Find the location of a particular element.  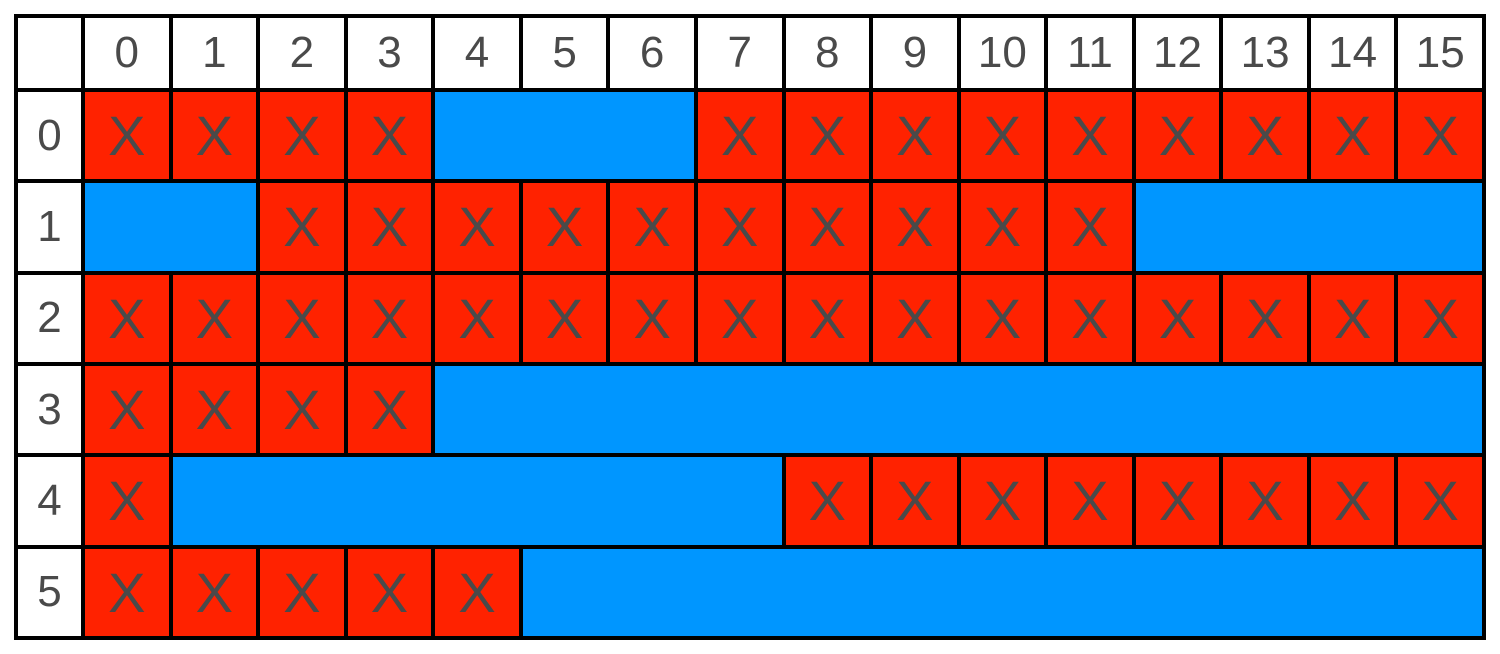

column-header: 6 is located at coordinates (652, 53).